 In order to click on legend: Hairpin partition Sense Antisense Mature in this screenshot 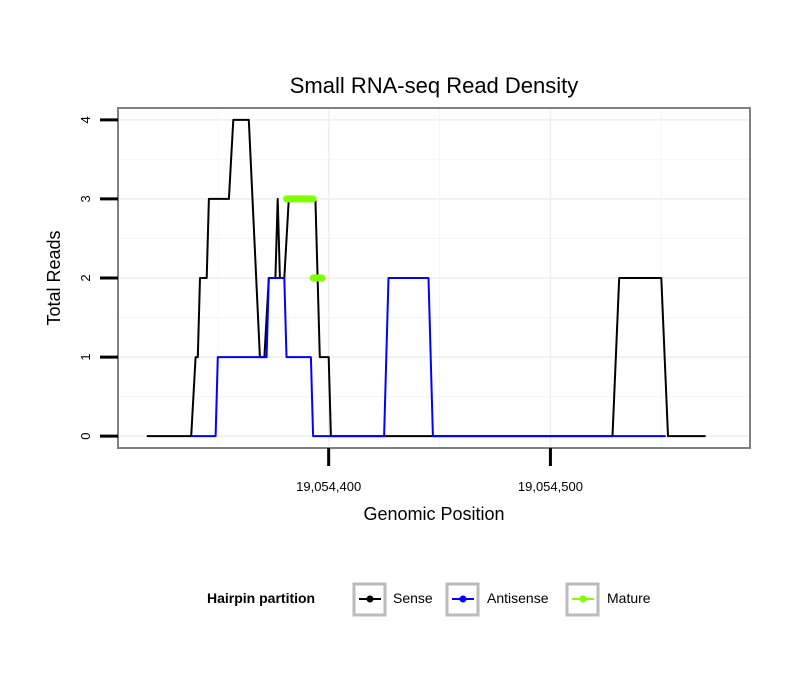, I will do `click(429, 599)`.